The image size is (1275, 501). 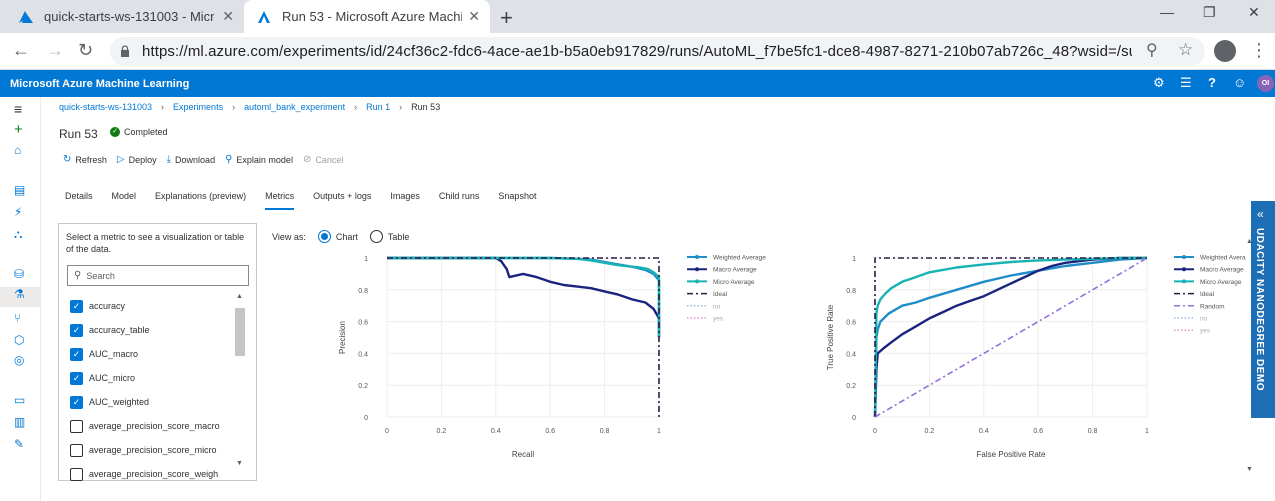 I want to click on list-item: ✓ accuracy_table, so click(x=150, y=330).